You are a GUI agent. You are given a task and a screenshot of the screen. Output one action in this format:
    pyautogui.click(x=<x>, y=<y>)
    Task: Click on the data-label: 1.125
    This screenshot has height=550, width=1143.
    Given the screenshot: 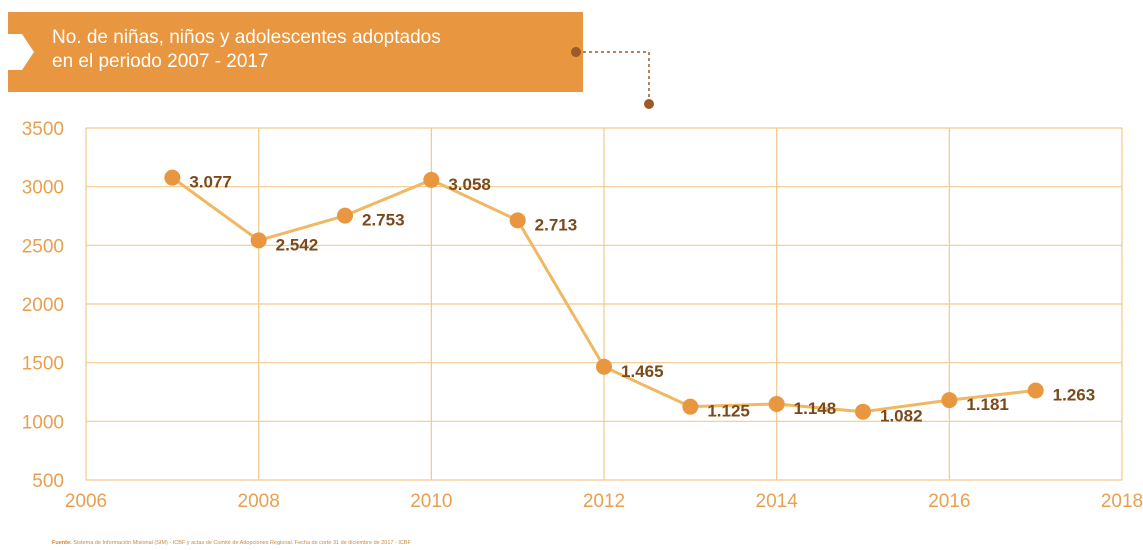 What is the action you would take?
    pyautogui.click(x=728, y=411)
    